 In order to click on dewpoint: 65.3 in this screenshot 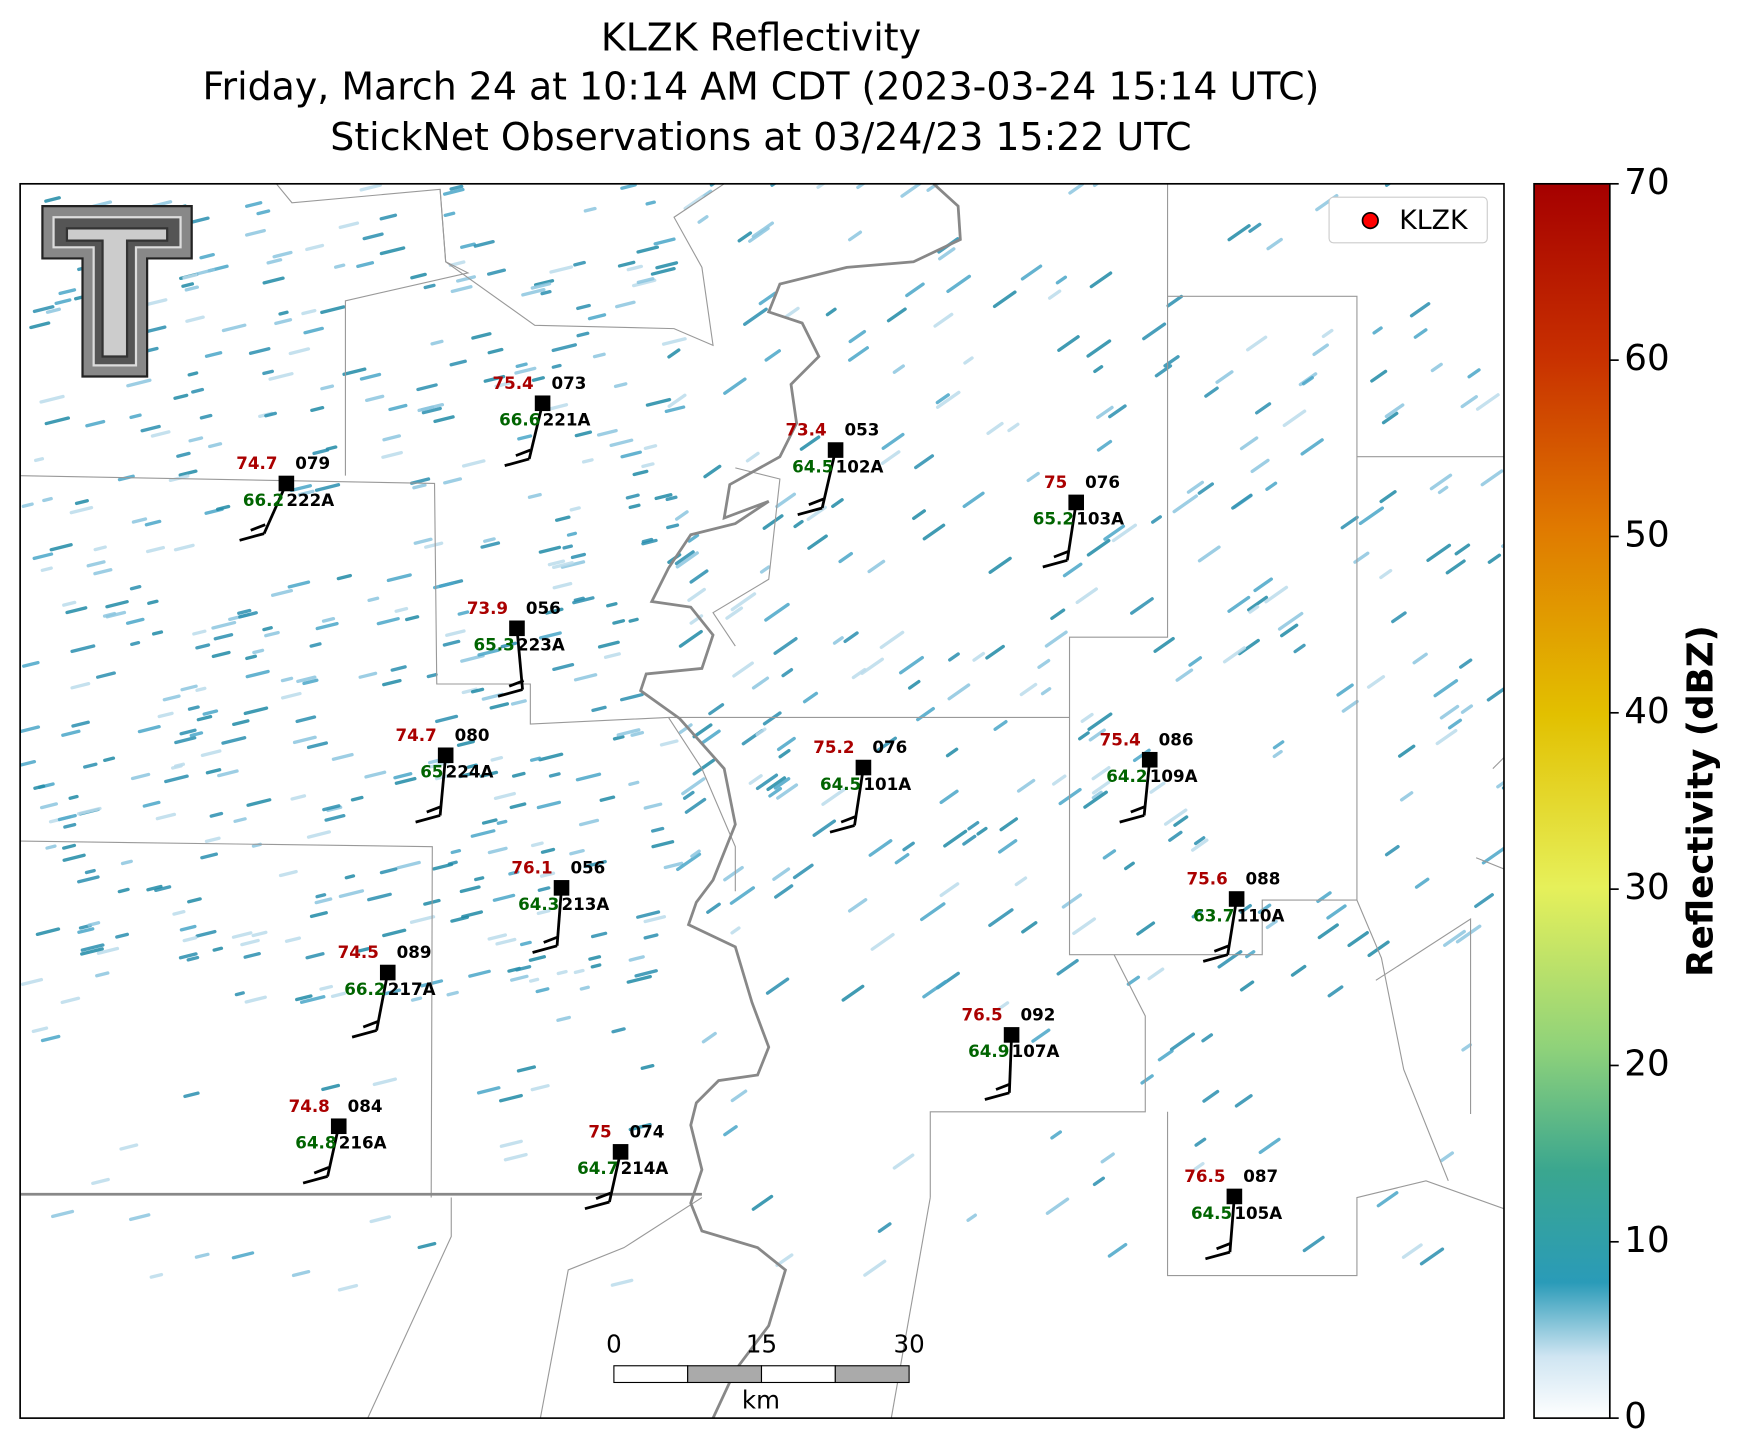, I will do `click(494, 645)`.